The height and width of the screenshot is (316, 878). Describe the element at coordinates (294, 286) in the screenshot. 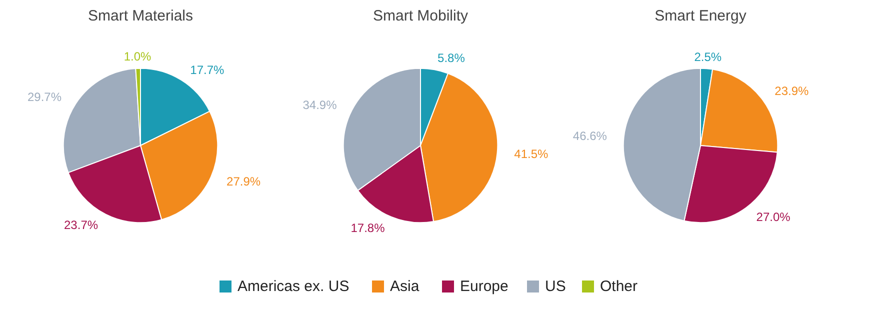

I see `legend-label: Americas ex. US` at that location.